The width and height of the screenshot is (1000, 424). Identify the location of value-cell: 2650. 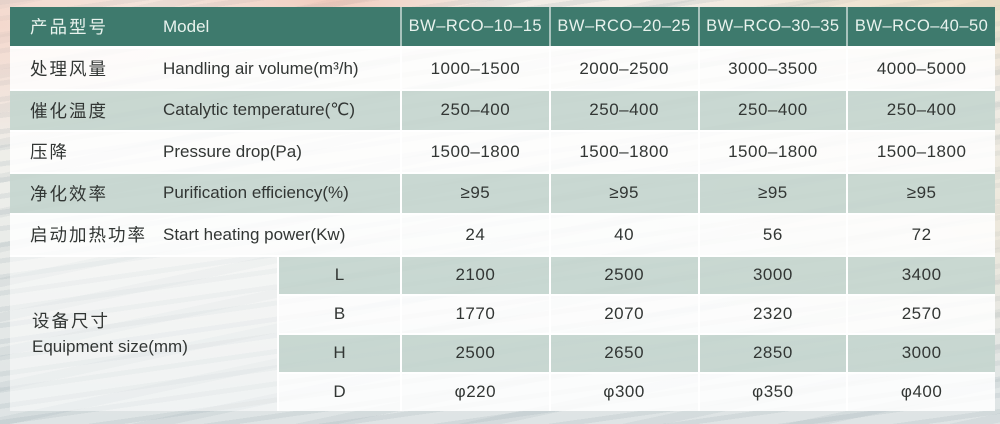
(623, 353).